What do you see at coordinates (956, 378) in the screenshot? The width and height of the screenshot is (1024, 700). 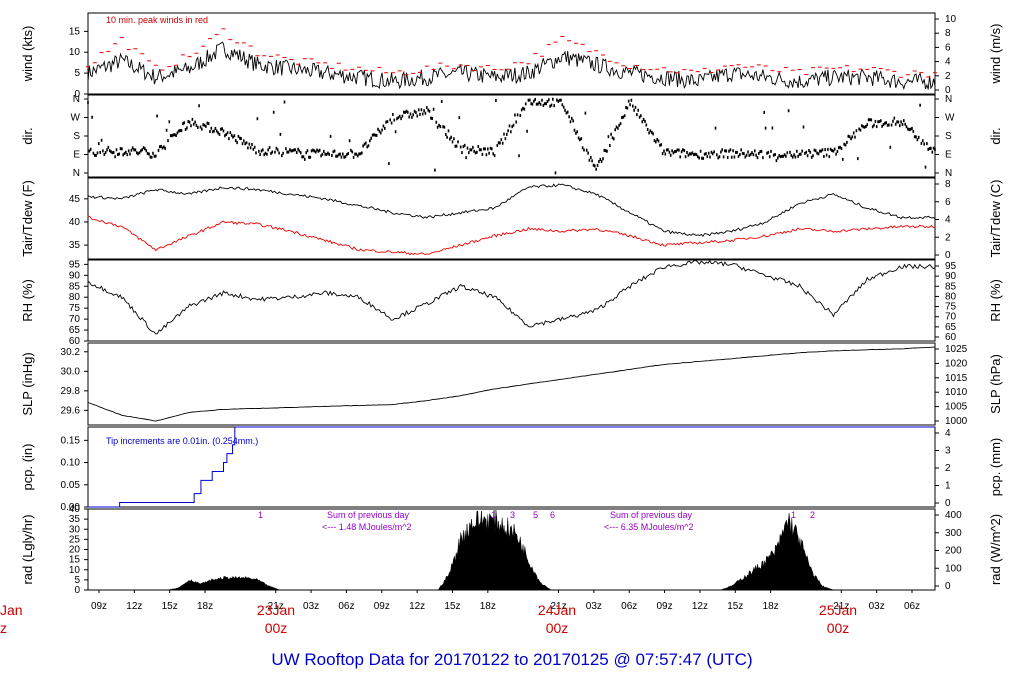 I see `ytick-label-right: 1015` at bounding box center [956, 378].